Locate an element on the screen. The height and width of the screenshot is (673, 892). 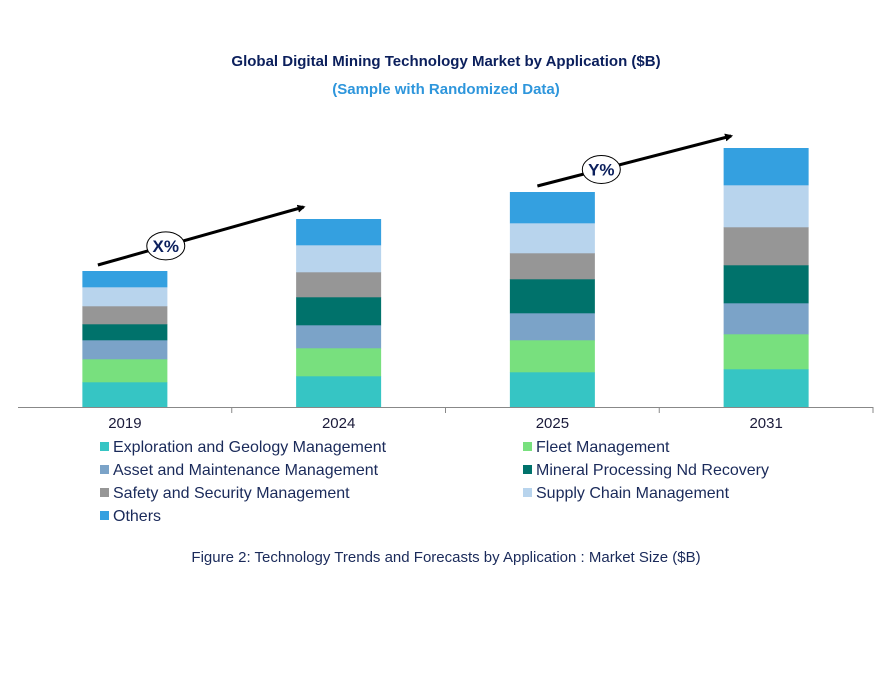
legend-label: Asset and Maintenance Management is located at coordinates (246, 470).